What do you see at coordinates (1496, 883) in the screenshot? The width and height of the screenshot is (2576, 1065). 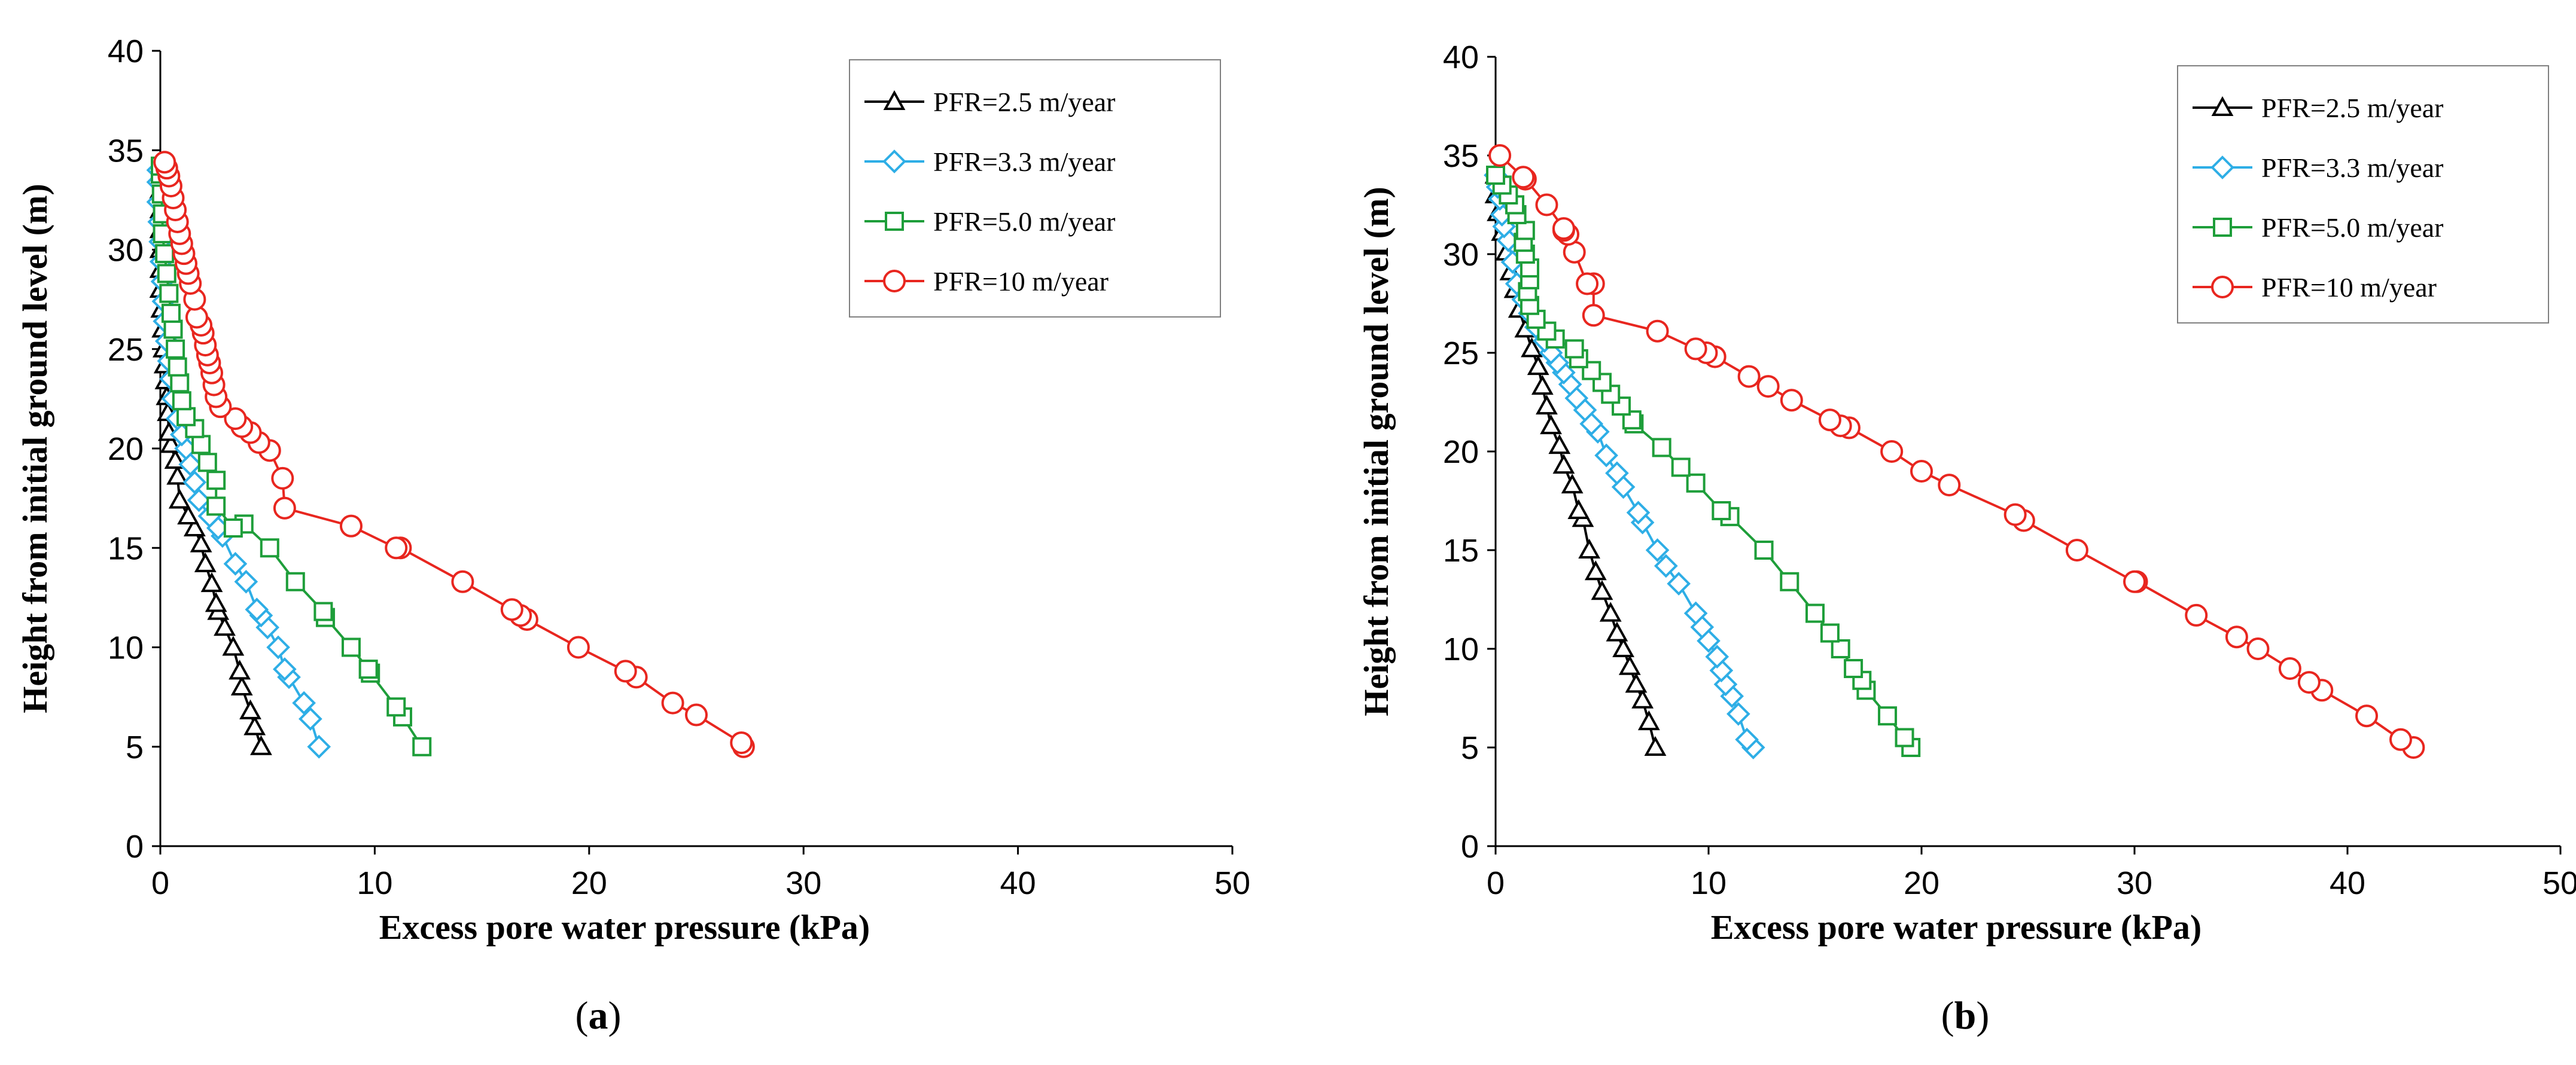 I see `x-tick-label: 0` at bounding box center [1496, 883].